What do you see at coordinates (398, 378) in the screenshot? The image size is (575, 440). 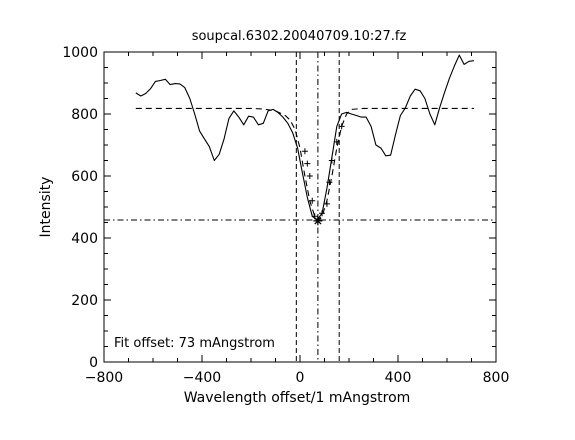 I see `x-tick-label: 400` at bounding box center [398, 378].